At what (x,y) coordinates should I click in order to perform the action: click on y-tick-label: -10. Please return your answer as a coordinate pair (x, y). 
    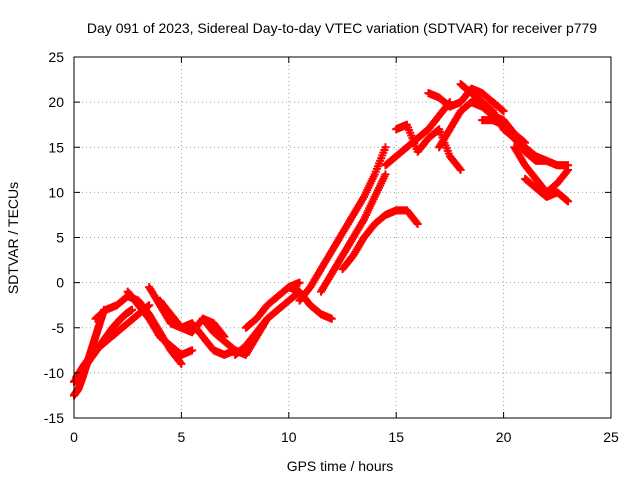
    Looking at the image, I should click on (54, 373).